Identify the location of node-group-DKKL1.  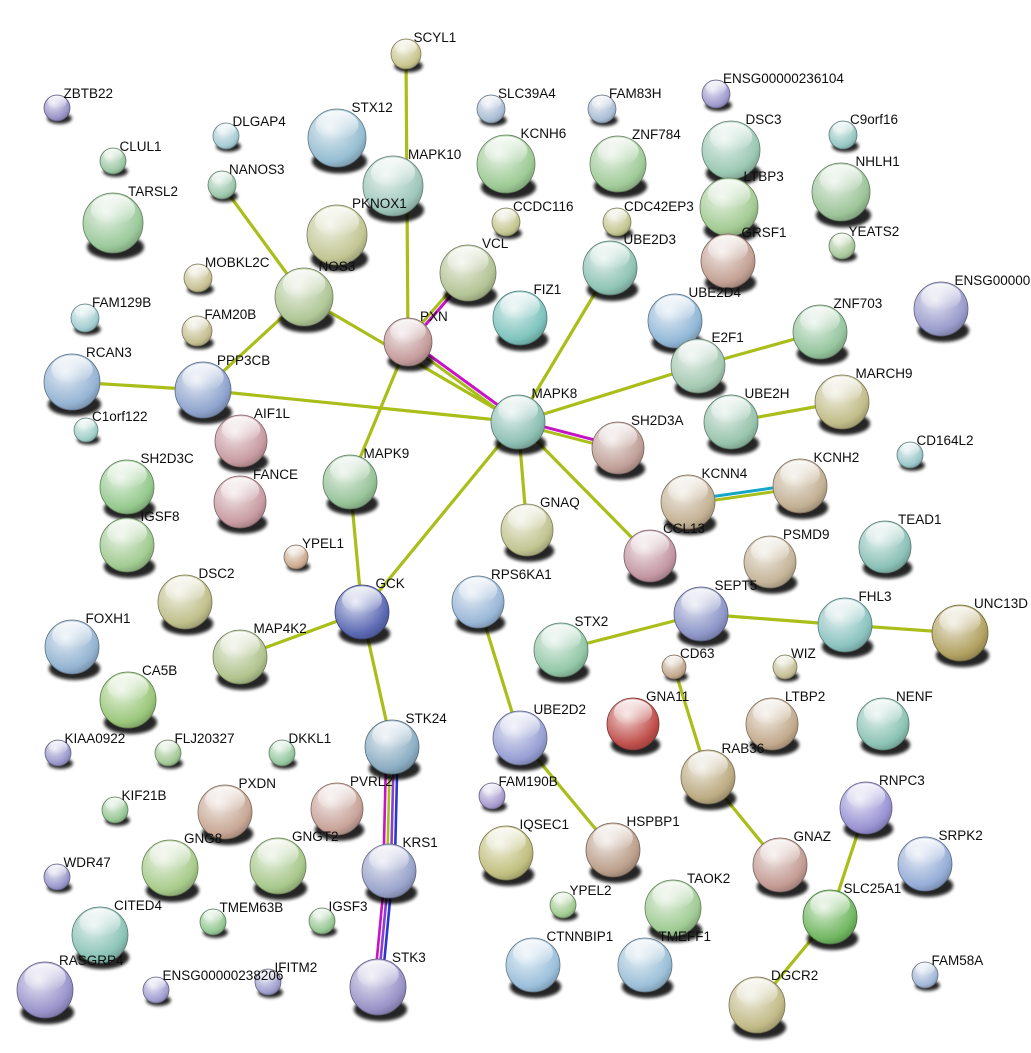
(282, 754).